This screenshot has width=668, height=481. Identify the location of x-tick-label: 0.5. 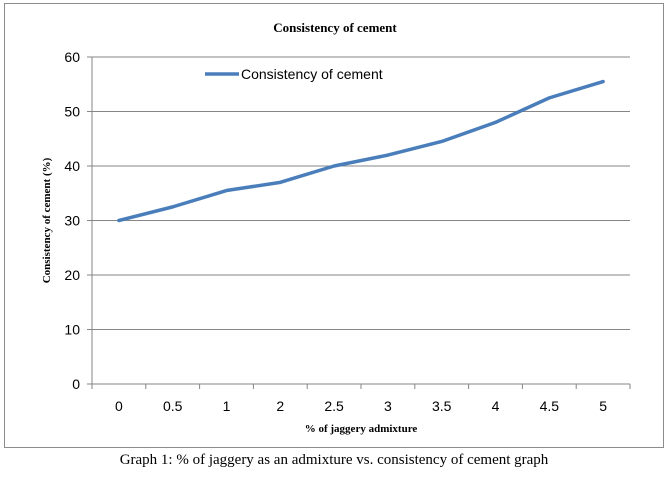
(173, 406).